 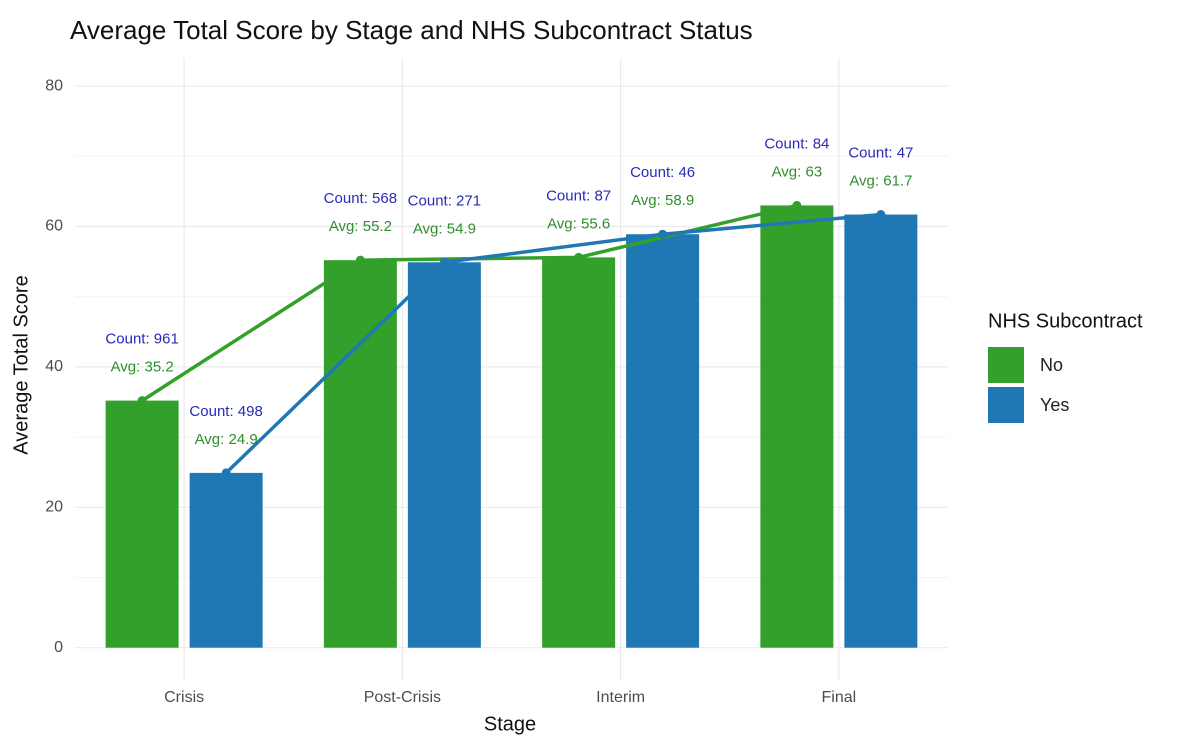 I want to click on count-label: Count: 568, so click(x=360, y=198).